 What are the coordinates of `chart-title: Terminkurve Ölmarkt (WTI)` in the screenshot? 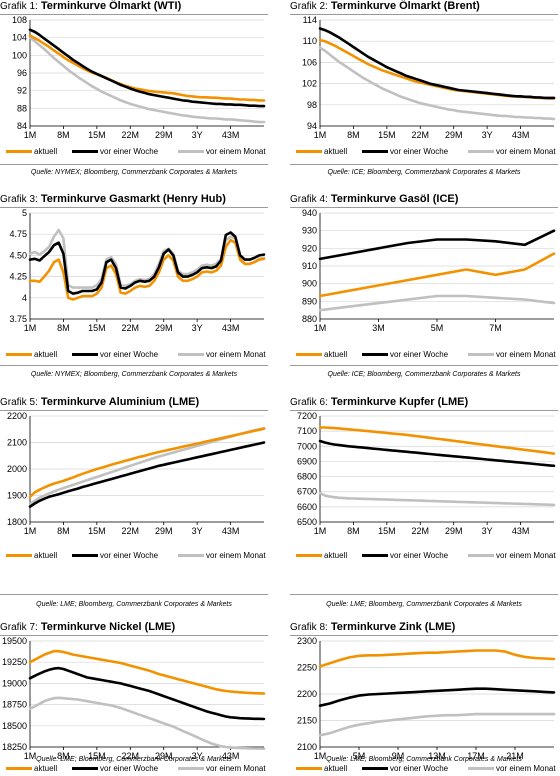 It's located at (111, 6).